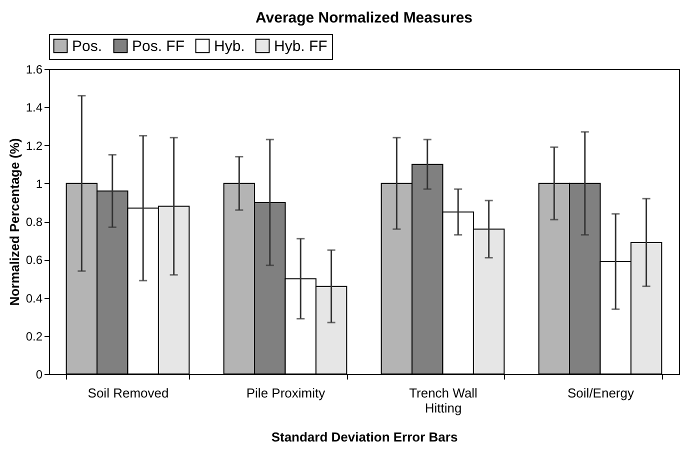 The height and width of the screenshot is (452, 681). What do you see at coordinates (229, 46) in the screenshot?
I see `legend-label: Hyb.` at bounding box center [229, 46].